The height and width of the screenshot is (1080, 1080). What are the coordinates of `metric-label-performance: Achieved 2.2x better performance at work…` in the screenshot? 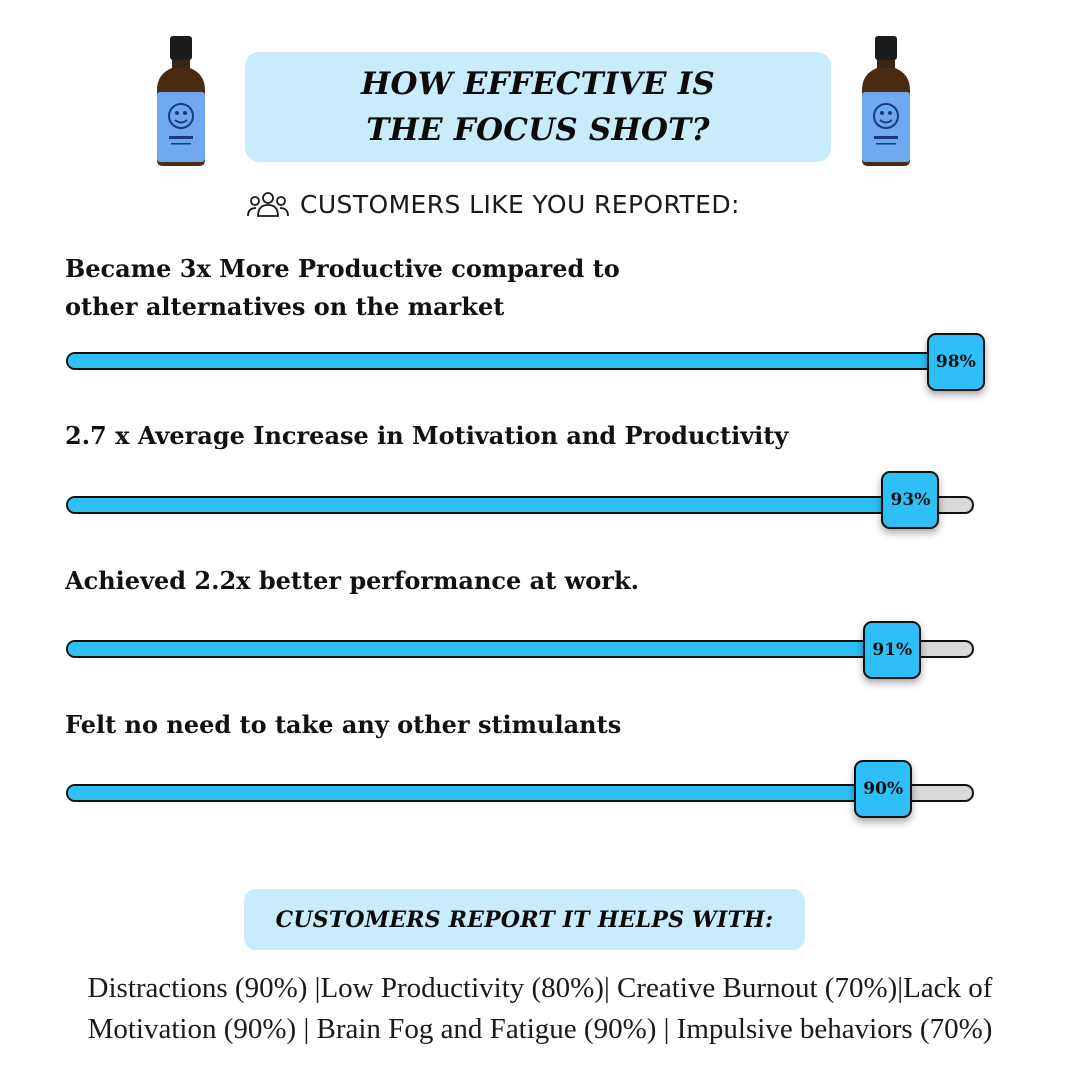 It's located at (515, 581).